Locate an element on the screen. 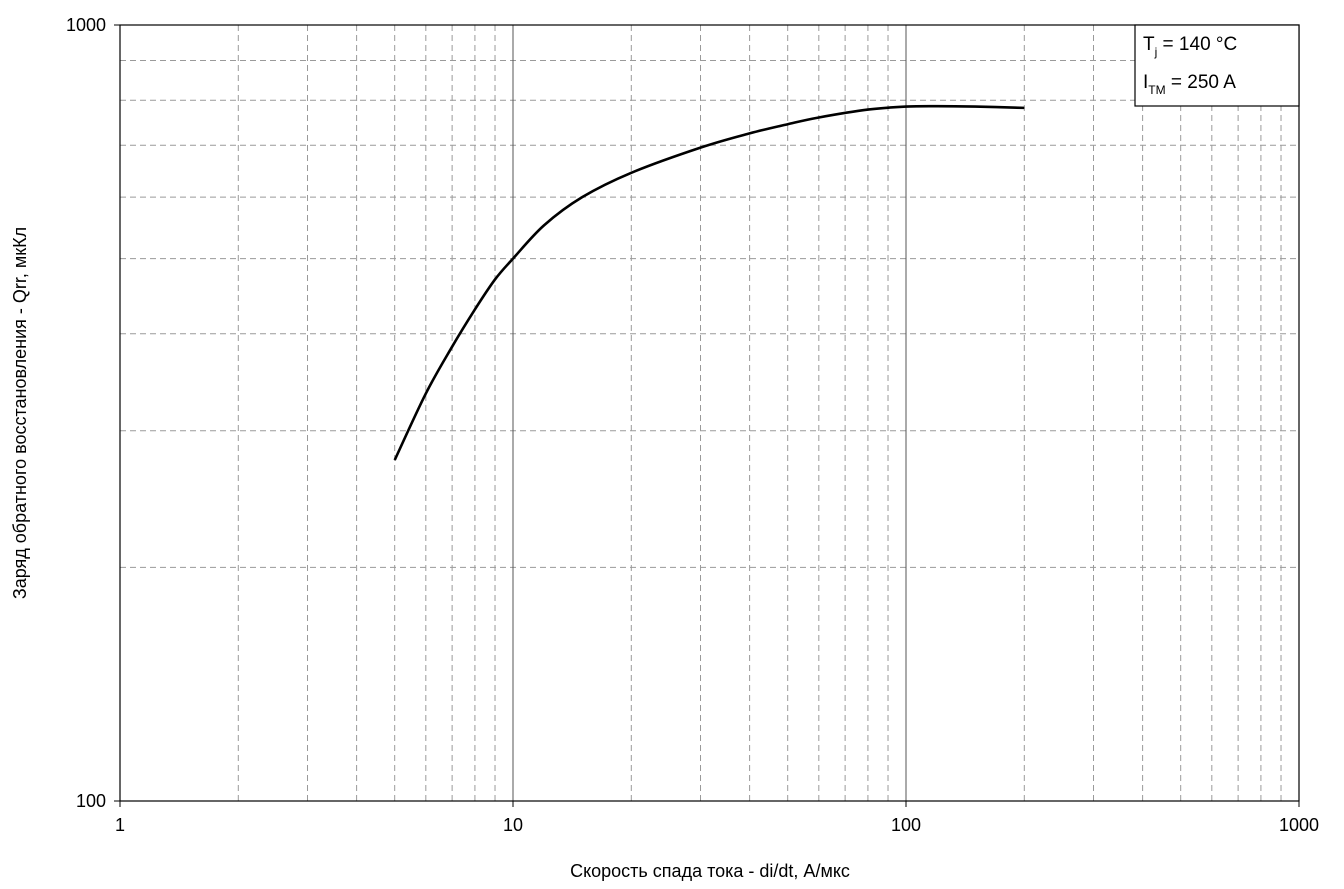 This screenshot has height=889, width=1344. legend-entry-temperature: Tj = 140 °C is located at coordinates (1190, 46).